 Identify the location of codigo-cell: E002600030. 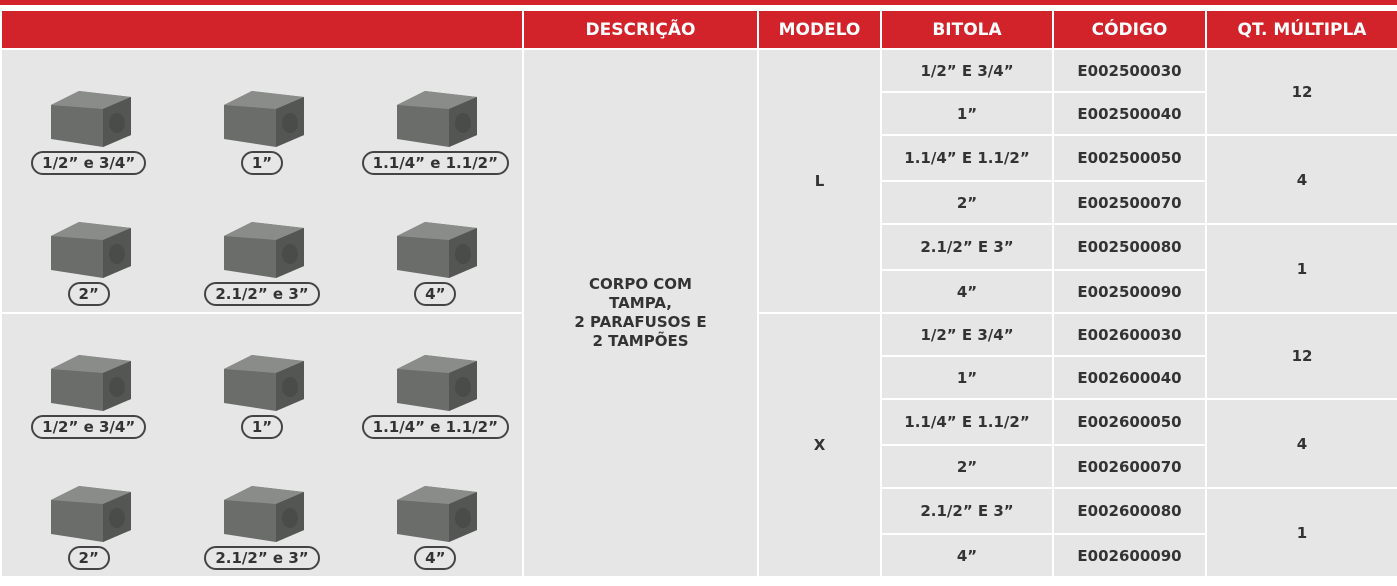
(1129, 334).